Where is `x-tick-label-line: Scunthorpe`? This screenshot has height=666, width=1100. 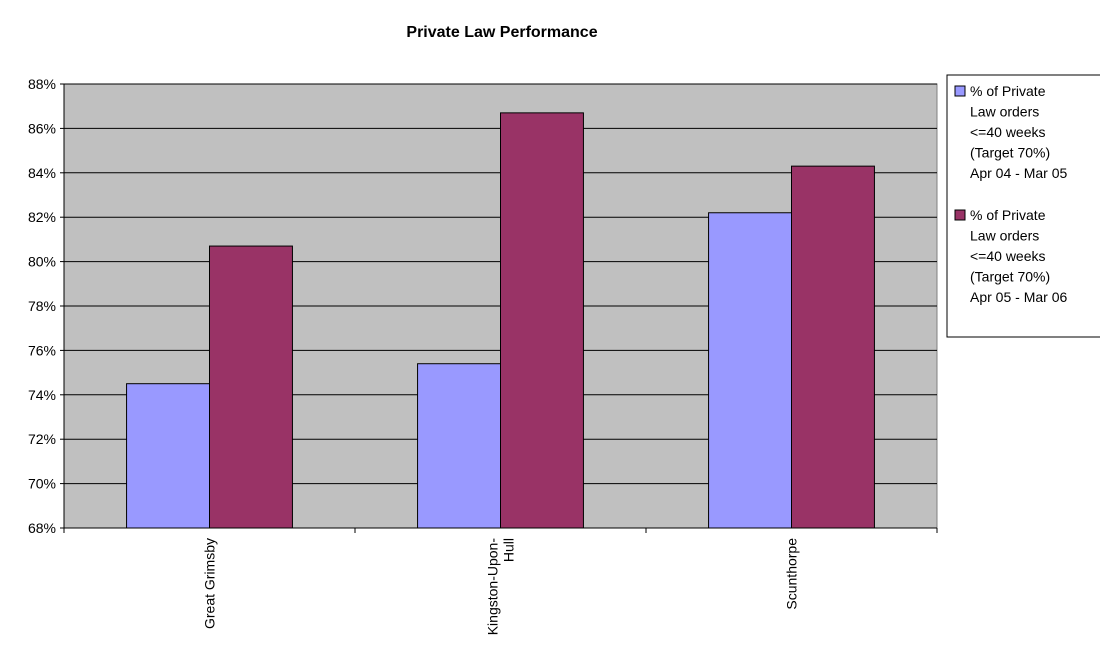 x-tick-label-line: Scunthorpe is located at coordinates (792, 574).